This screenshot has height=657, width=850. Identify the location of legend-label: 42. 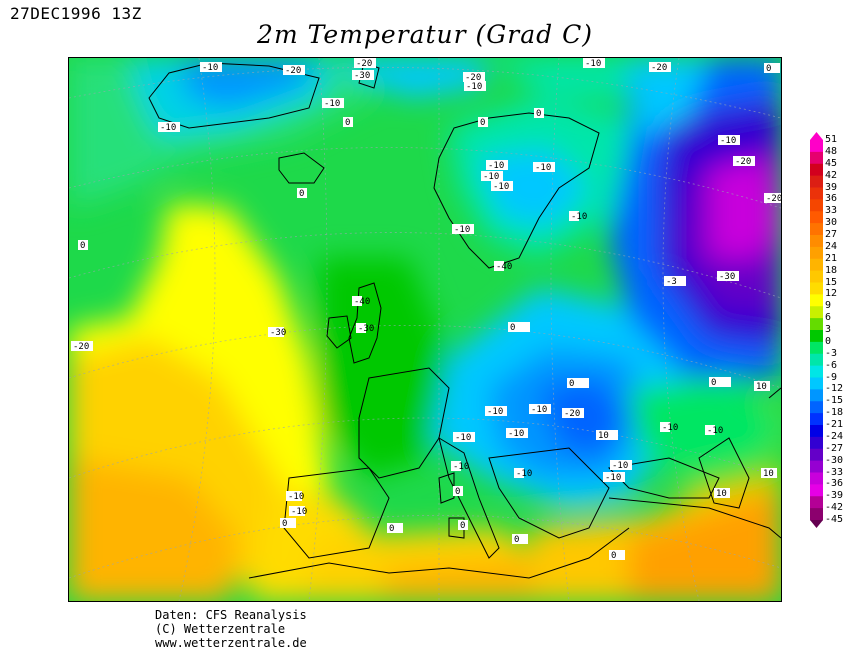
(831, 175).